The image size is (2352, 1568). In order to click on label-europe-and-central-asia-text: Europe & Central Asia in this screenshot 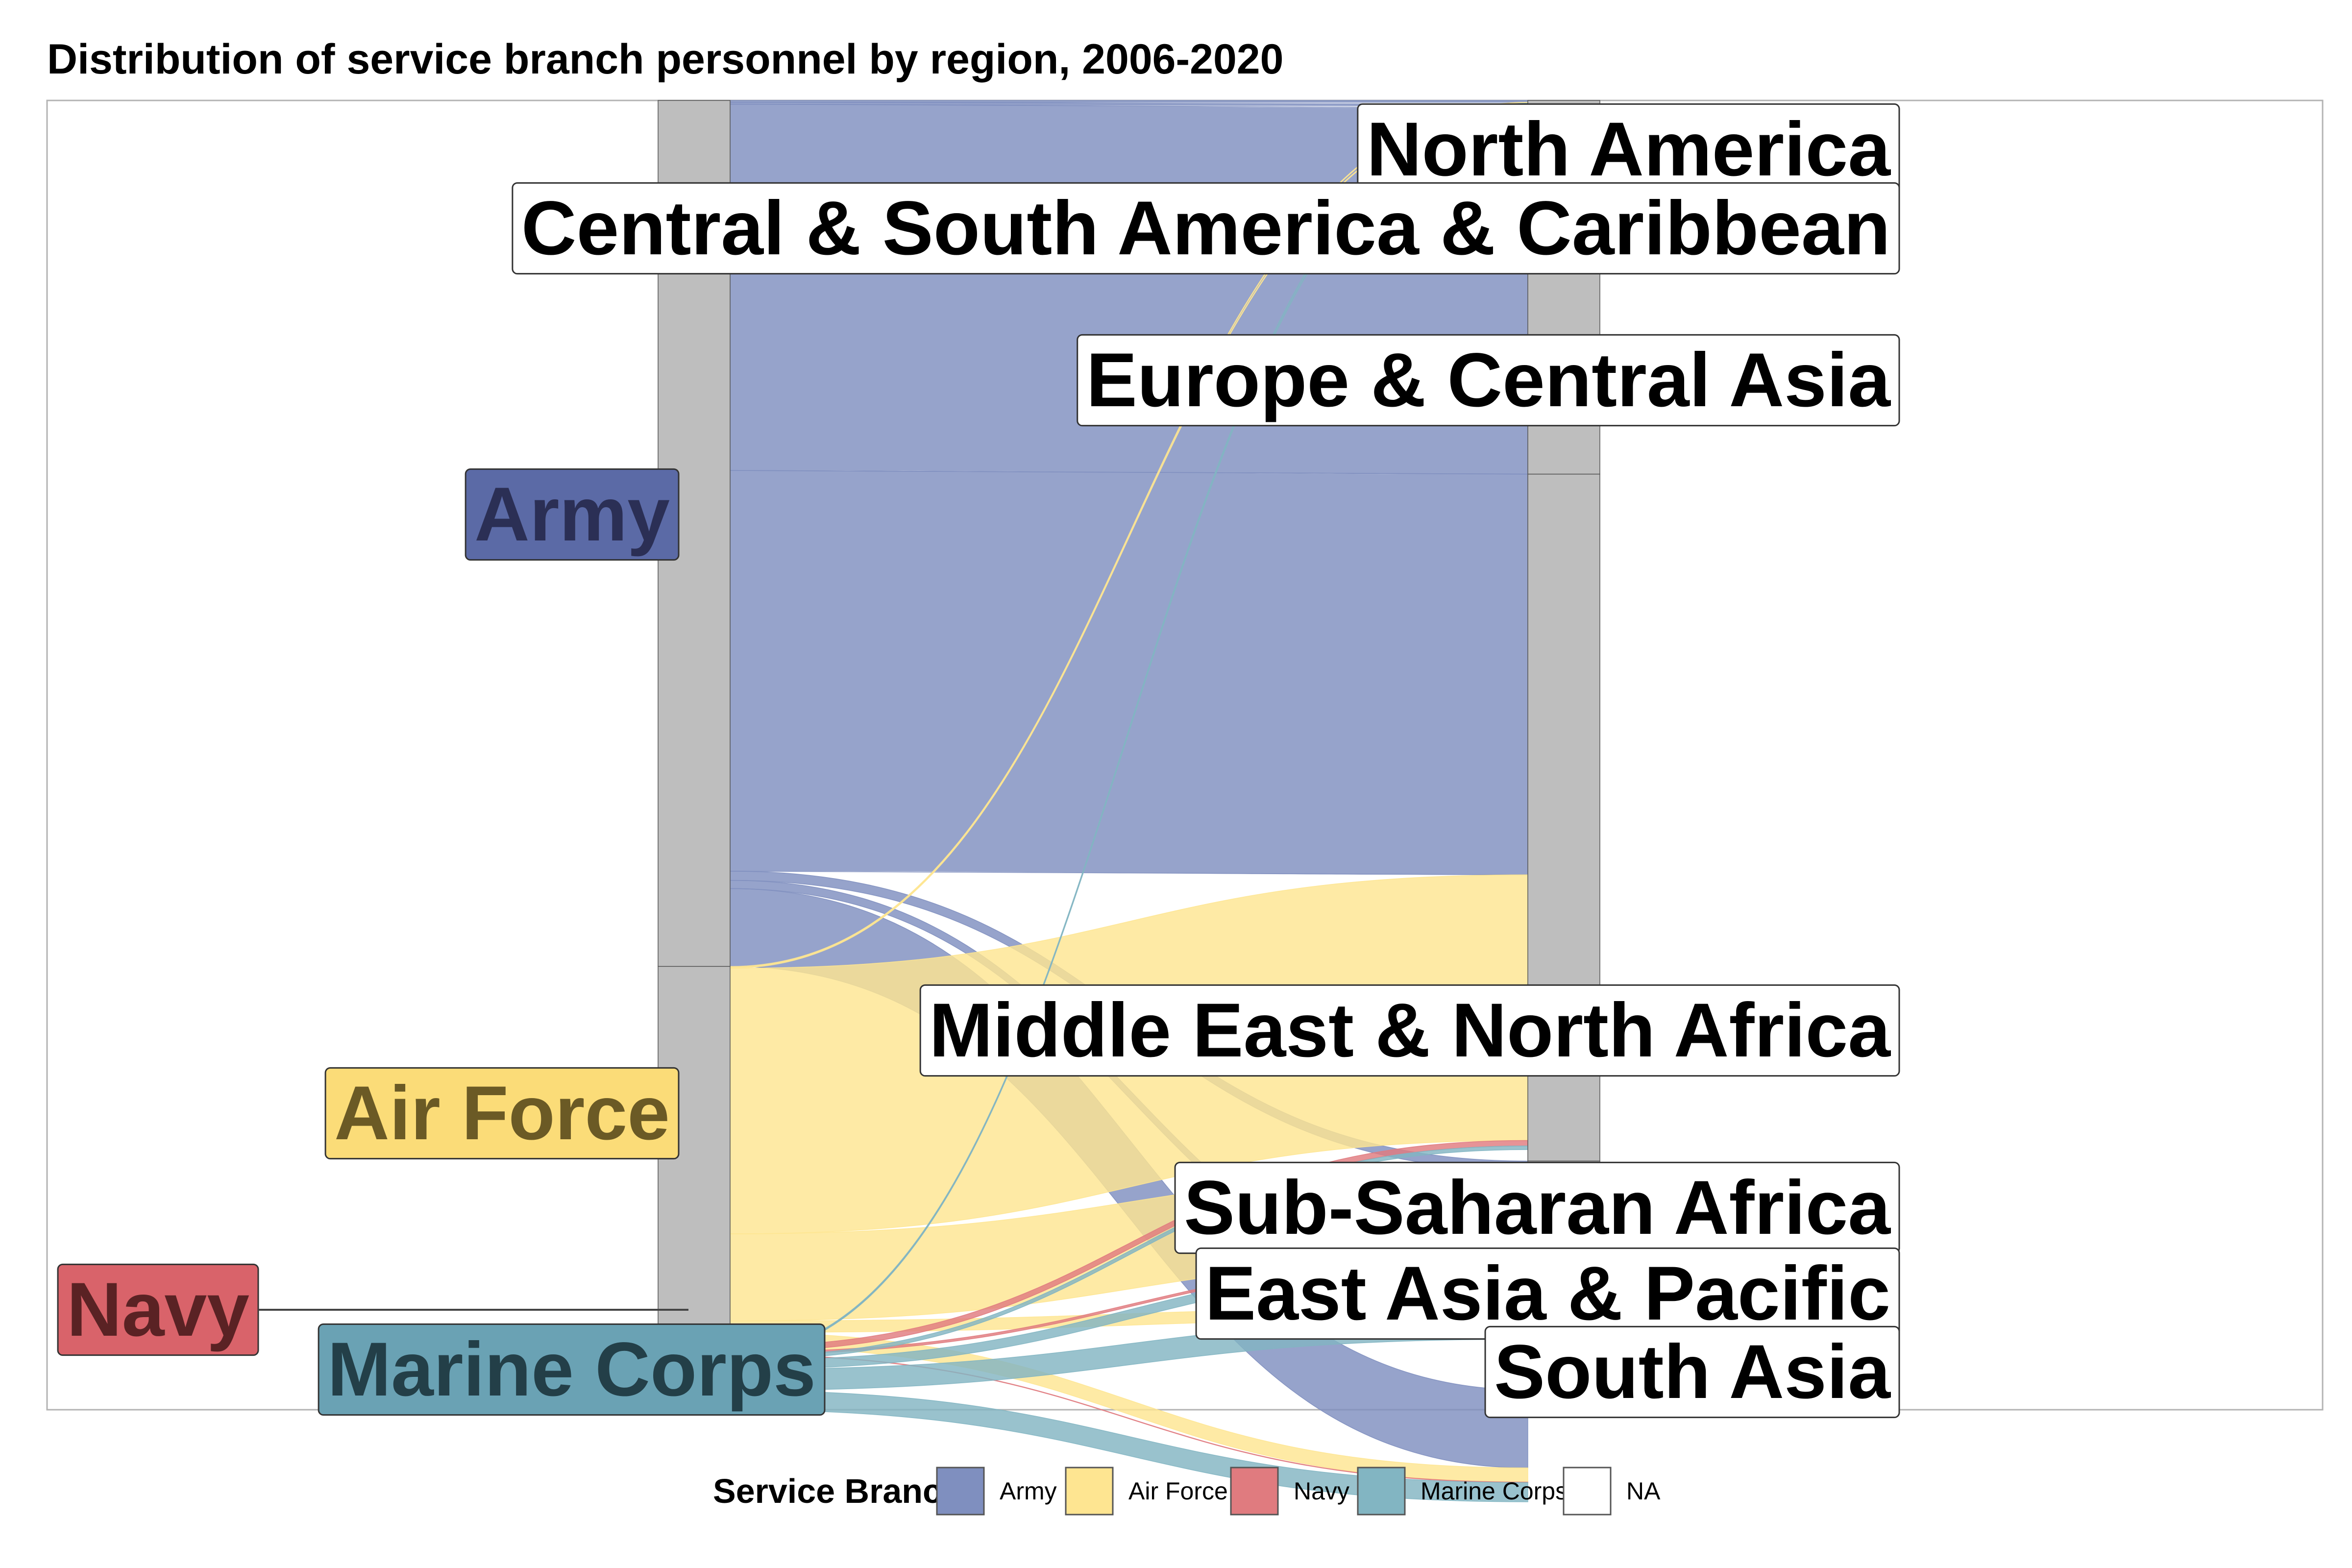, I will do `click(1488, 380)`.